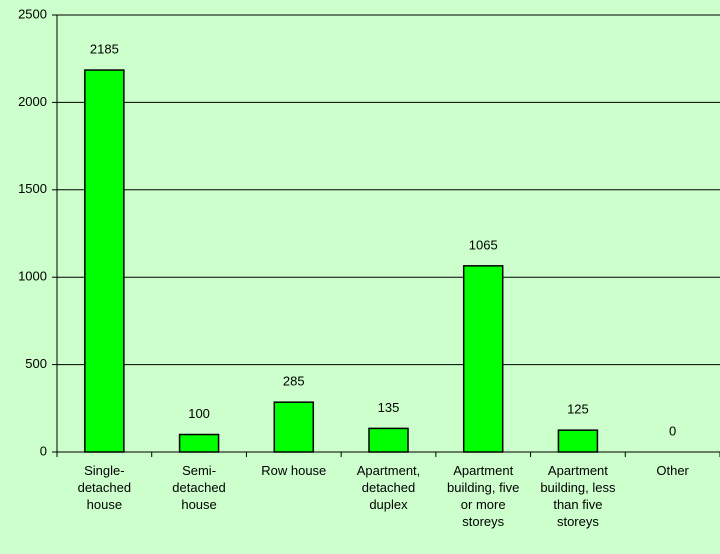  What do you see at coordinates (199, 413) in the screenshot?
I see `data-label: 100` at bounding box center [199, 413].